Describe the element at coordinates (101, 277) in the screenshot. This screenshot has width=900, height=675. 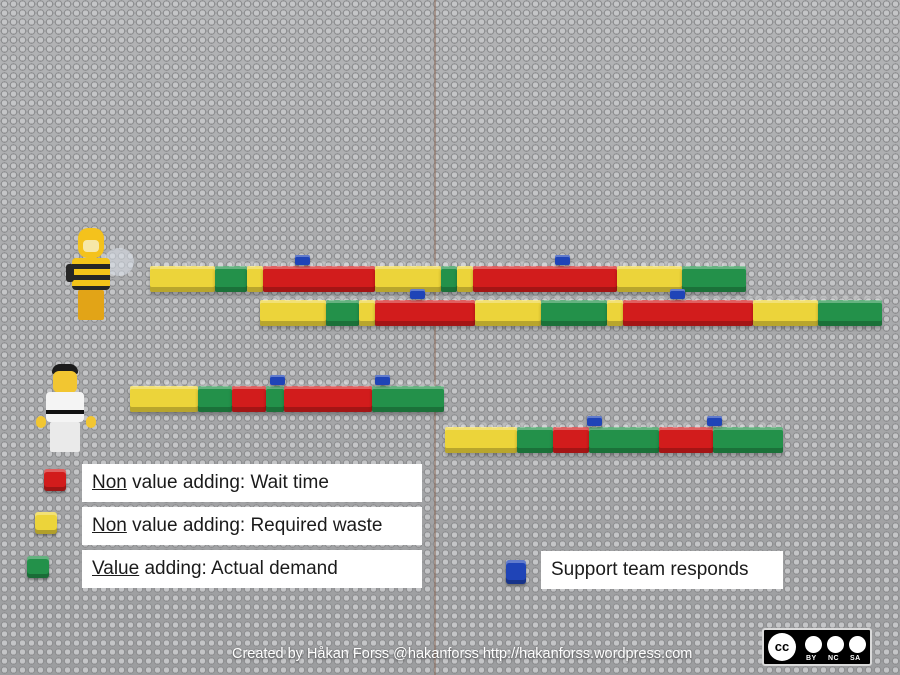
I see `bee-minifigure-icon` at that location.